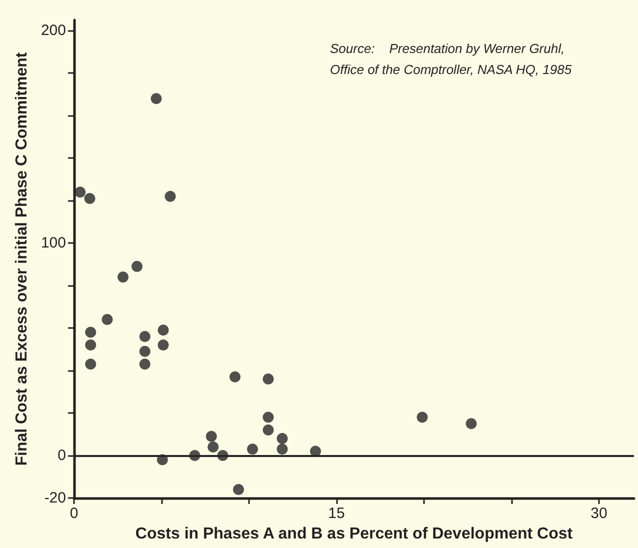 The image size is (638, 548). Describe the element at coordinates (62, 455) in the screenshot. I see `y-tick-label: 0` at that location.